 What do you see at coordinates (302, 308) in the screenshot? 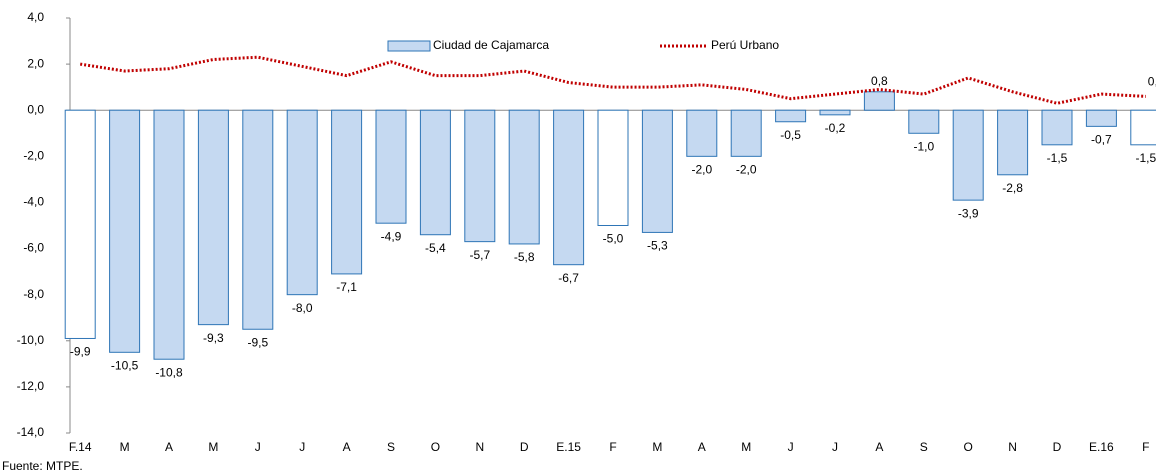
I see `value-label: -8,0` at bounding box center [302, 308].